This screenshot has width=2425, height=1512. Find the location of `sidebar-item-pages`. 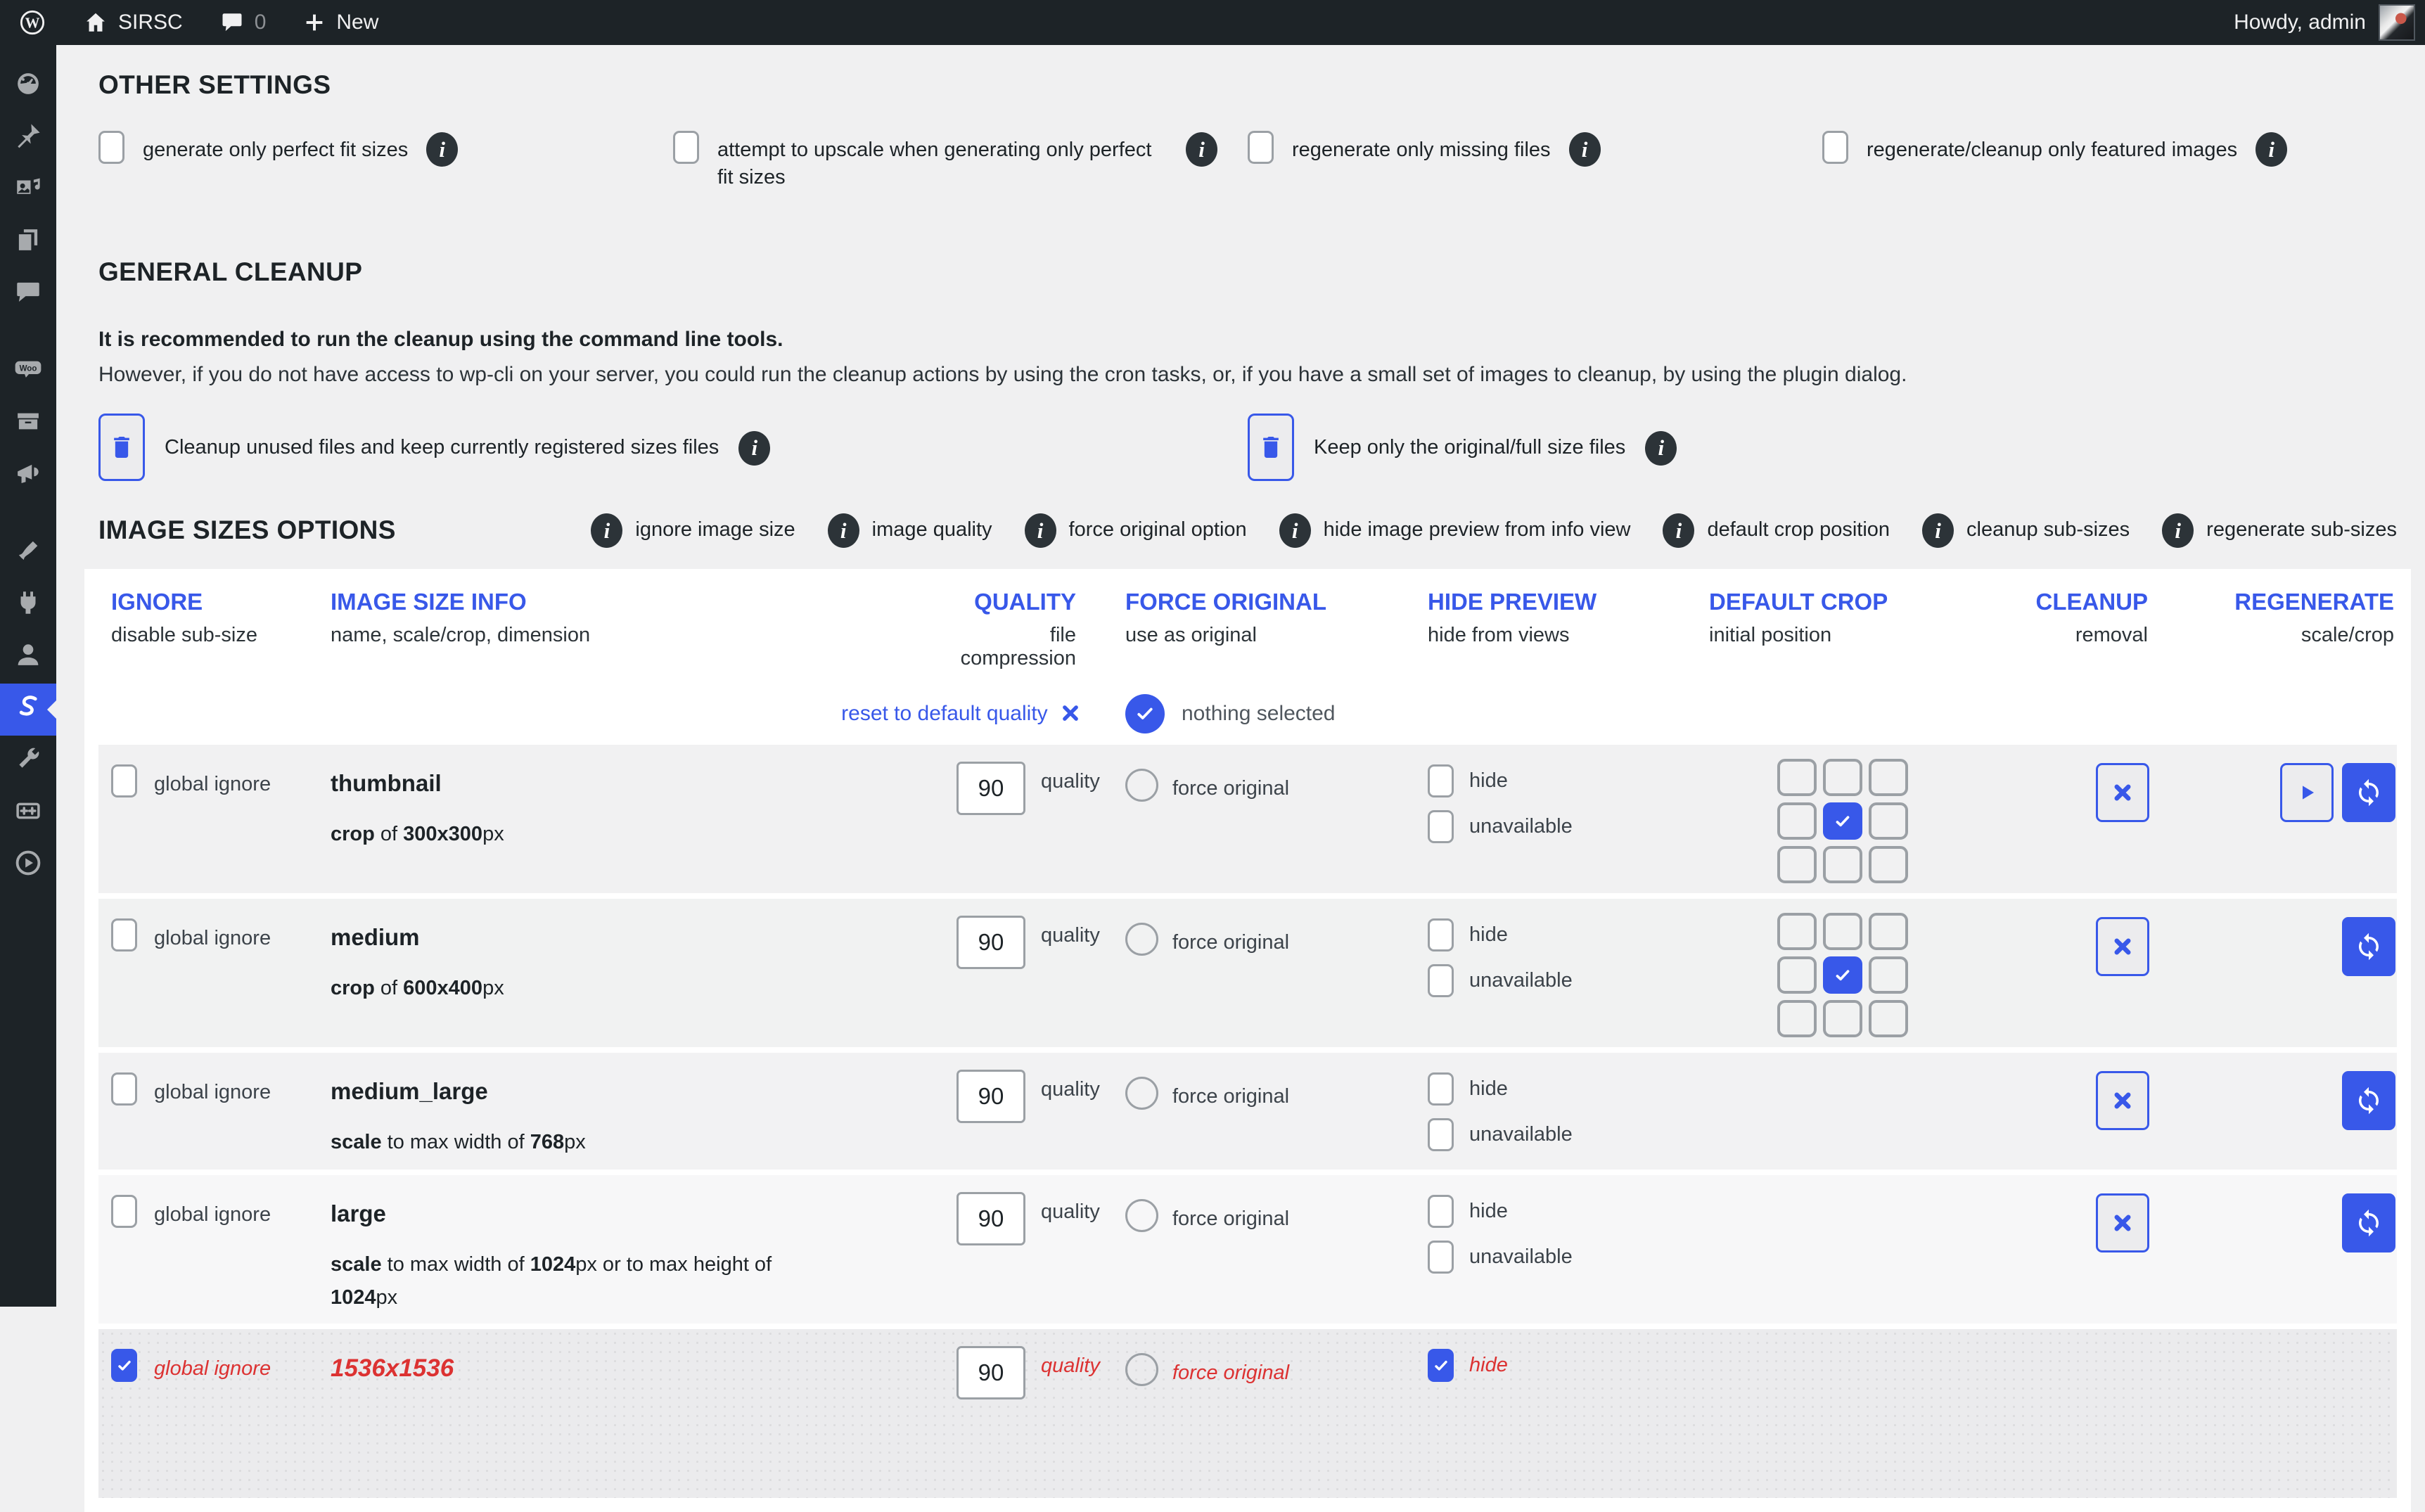

sidebar-item-pages is located at coordinates (28, 243).